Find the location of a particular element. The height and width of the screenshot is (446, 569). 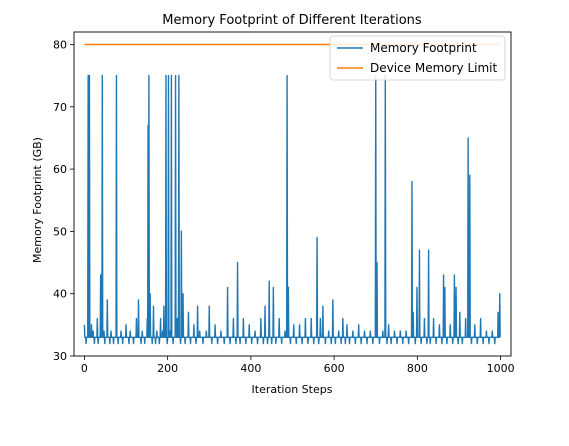

x-tick-label: 800 is located at coordinates (417, 368).